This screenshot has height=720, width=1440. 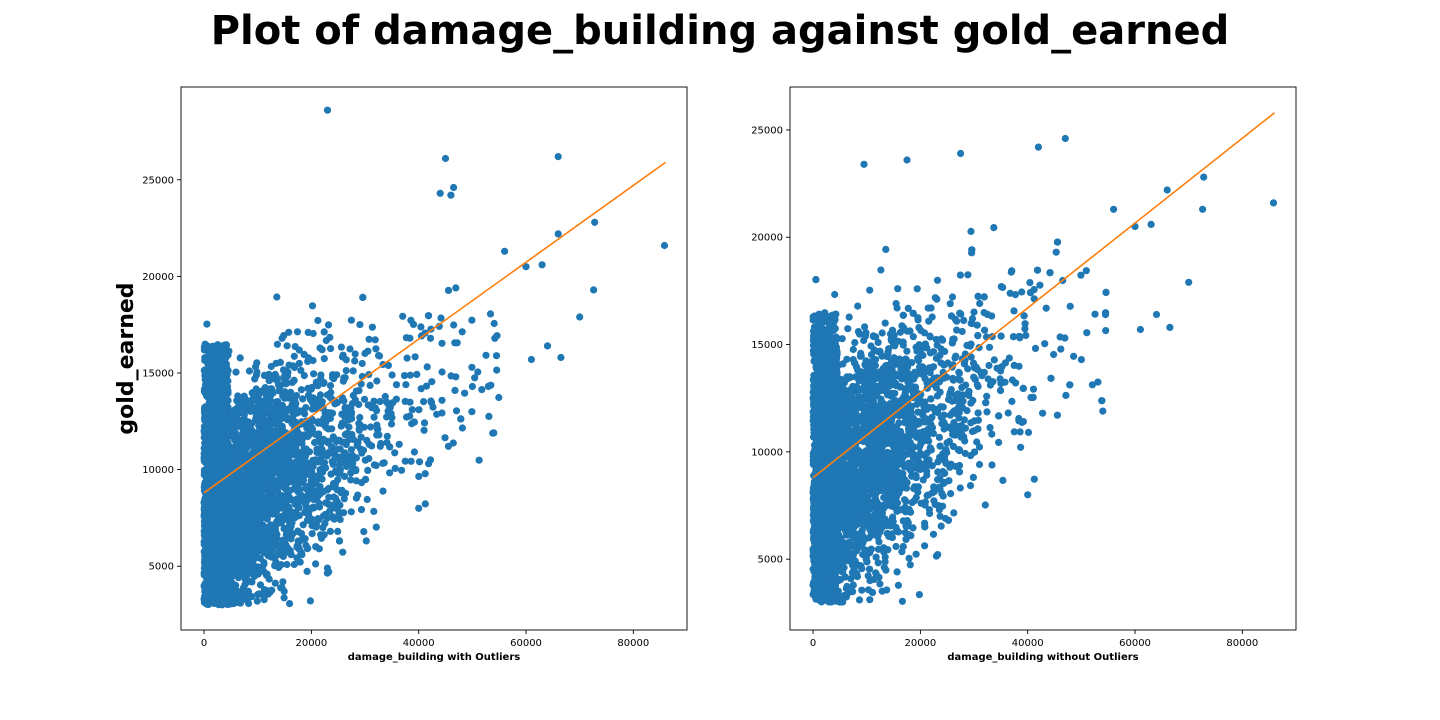 What do you see at coordinates (158, 277) in the screenshot?
I see `y-tick-label: 20000` at bounding box center [158, 277].